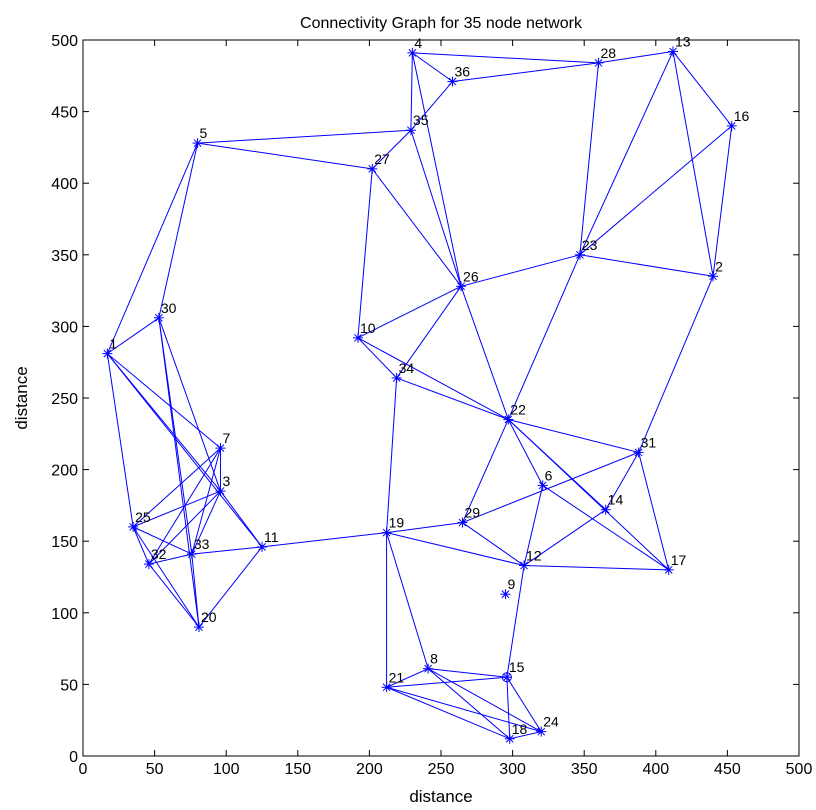 The image size is (816, 810). I want to click on node-6: 6, so click(545, 479).